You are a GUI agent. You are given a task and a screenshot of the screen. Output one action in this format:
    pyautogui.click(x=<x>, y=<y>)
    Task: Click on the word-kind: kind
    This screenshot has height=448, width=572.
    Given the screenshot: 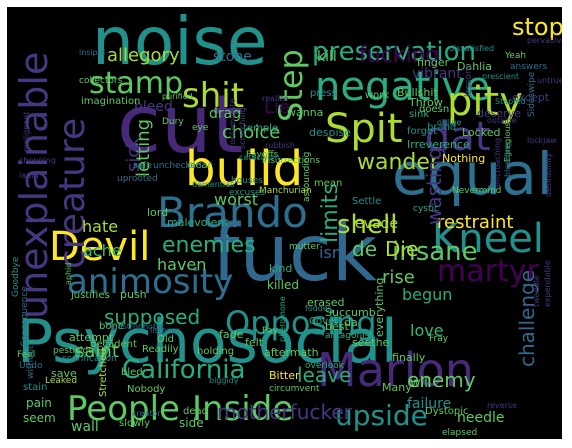 What is the action you would take?
    pyautogui.click(x=281, y=268)
    